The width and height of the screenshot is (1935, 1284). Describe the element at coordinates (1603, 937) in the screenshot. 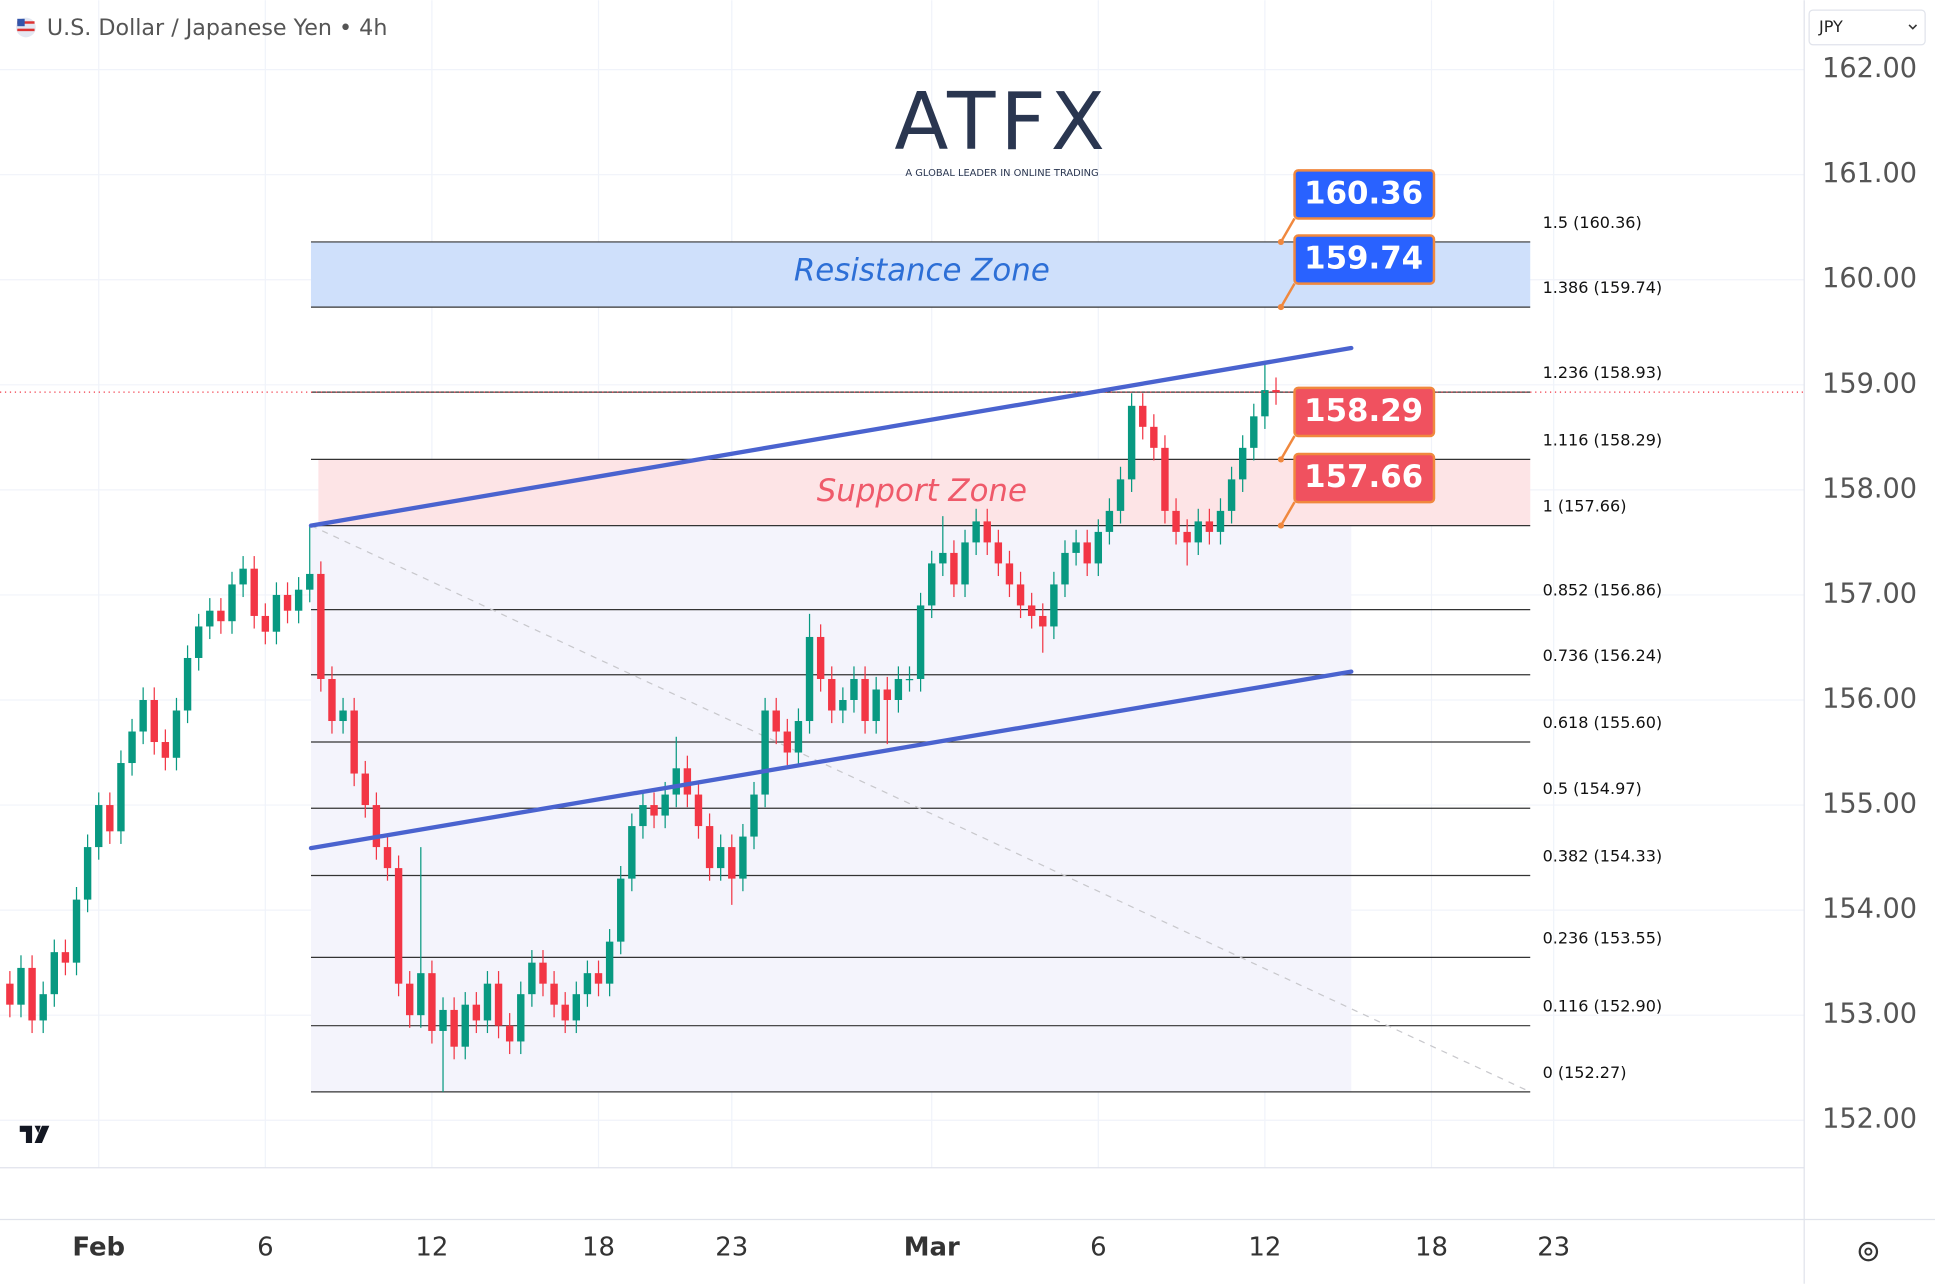

I see `fib-label: 0.236 (153.55)` at that location.